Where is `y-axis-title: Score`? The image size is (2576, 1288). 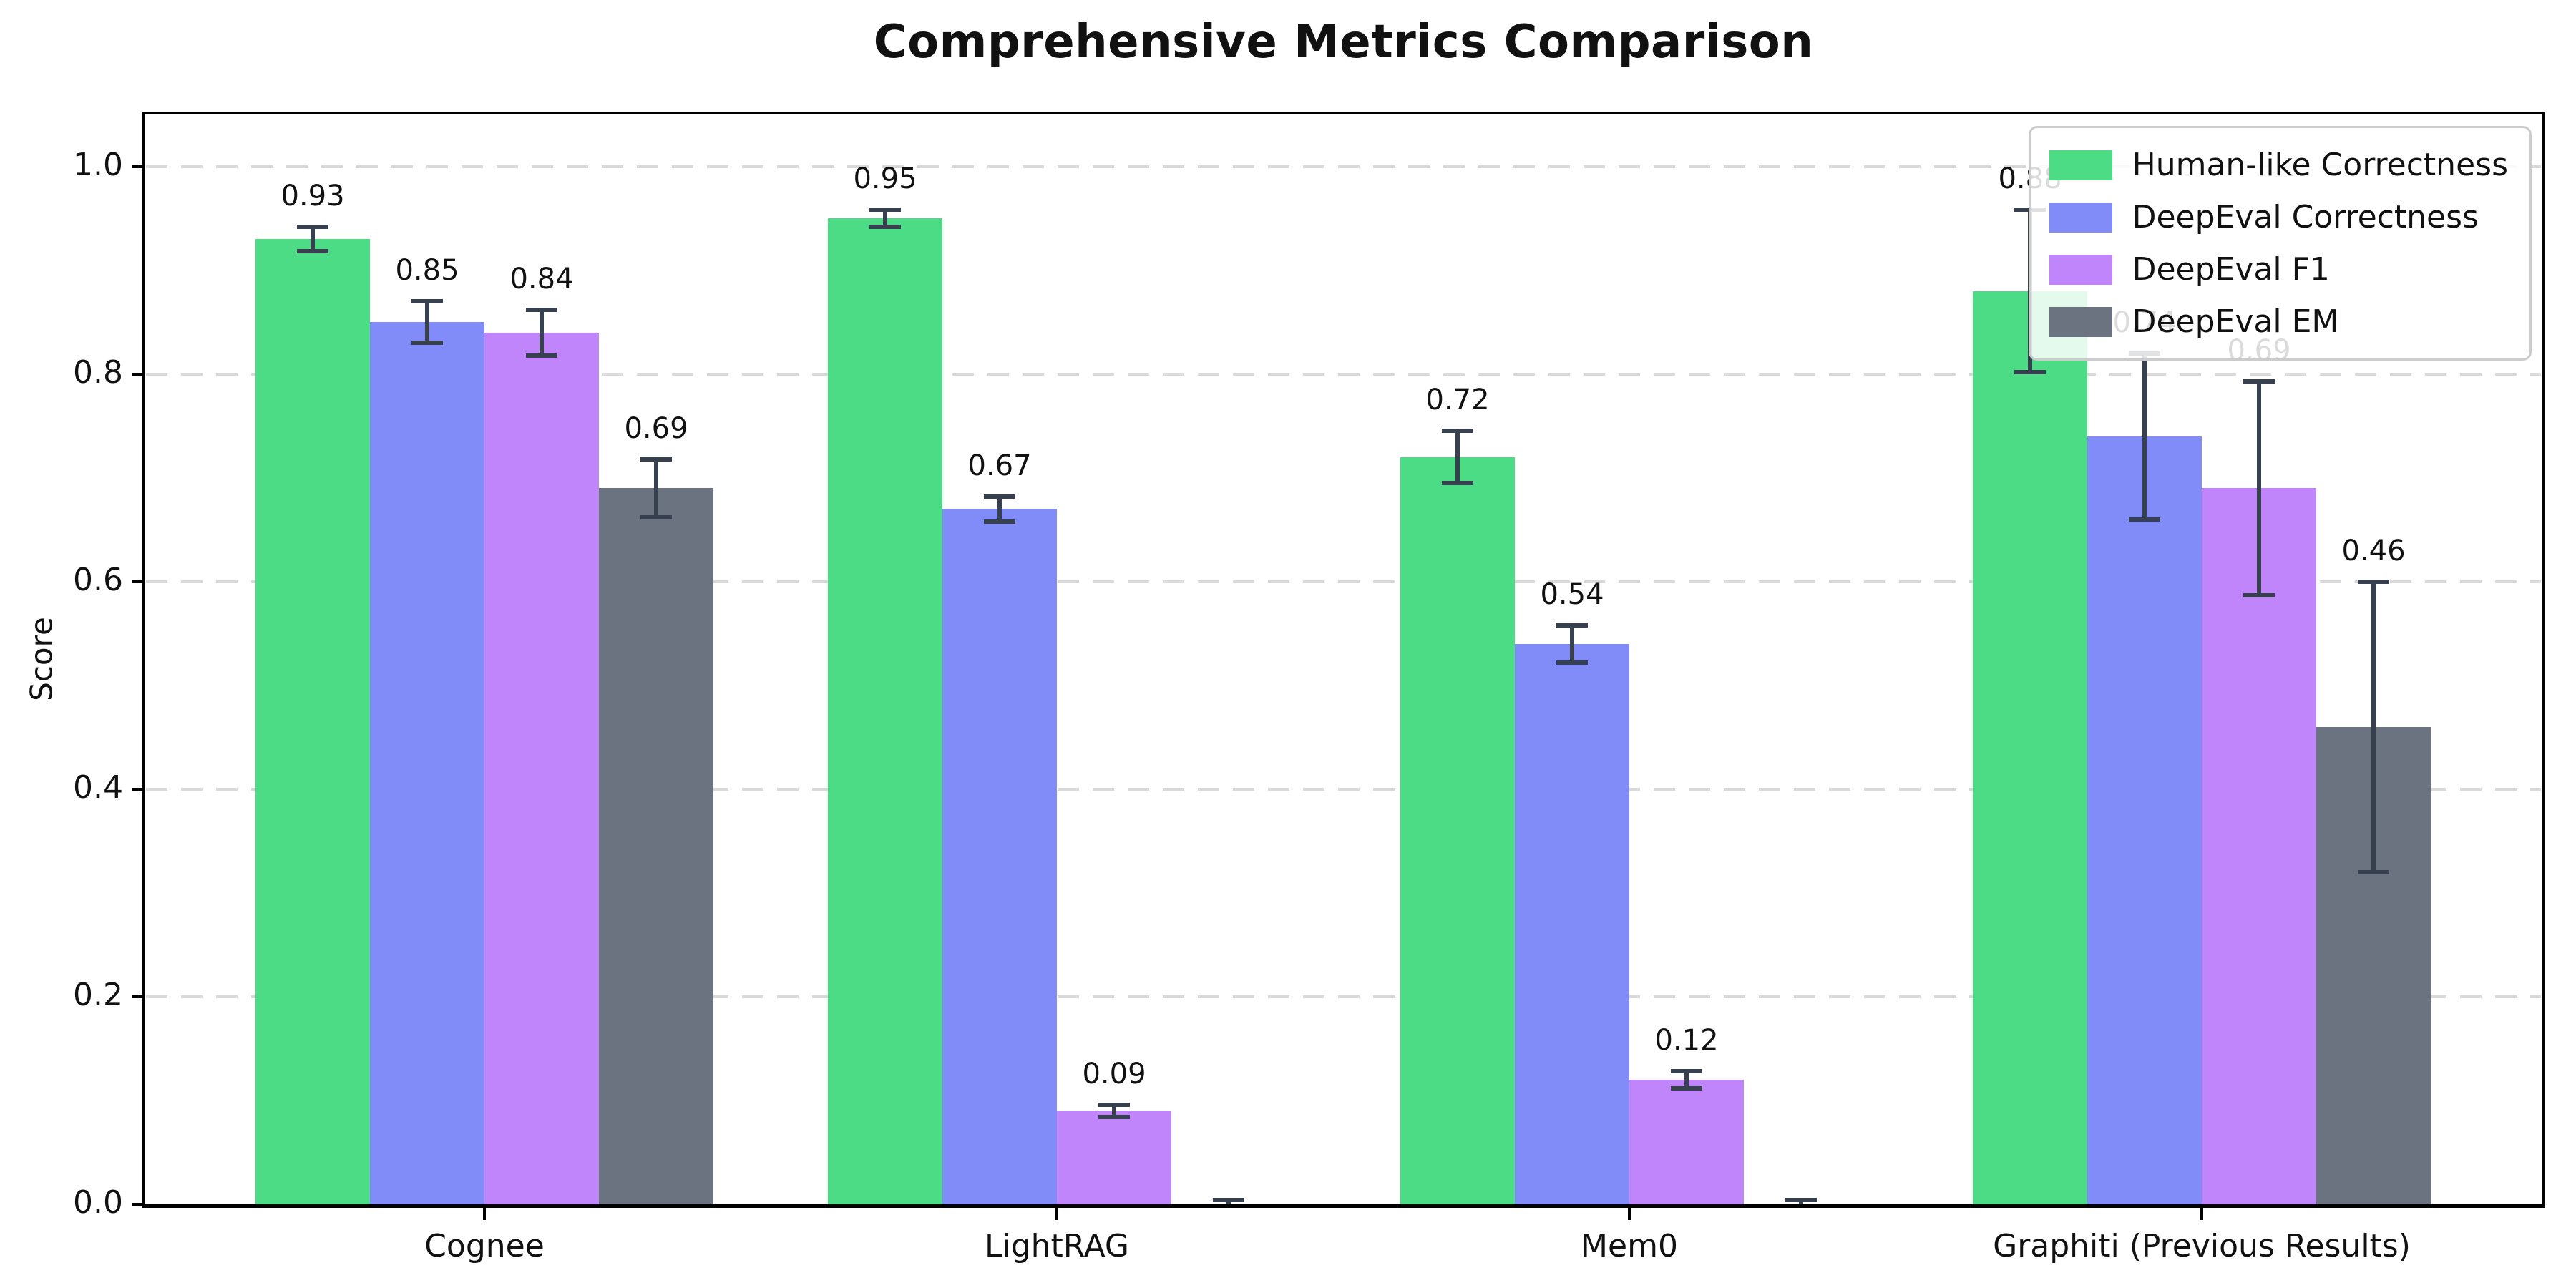
y-axis-title: Score is located at coordinates (41, 659).